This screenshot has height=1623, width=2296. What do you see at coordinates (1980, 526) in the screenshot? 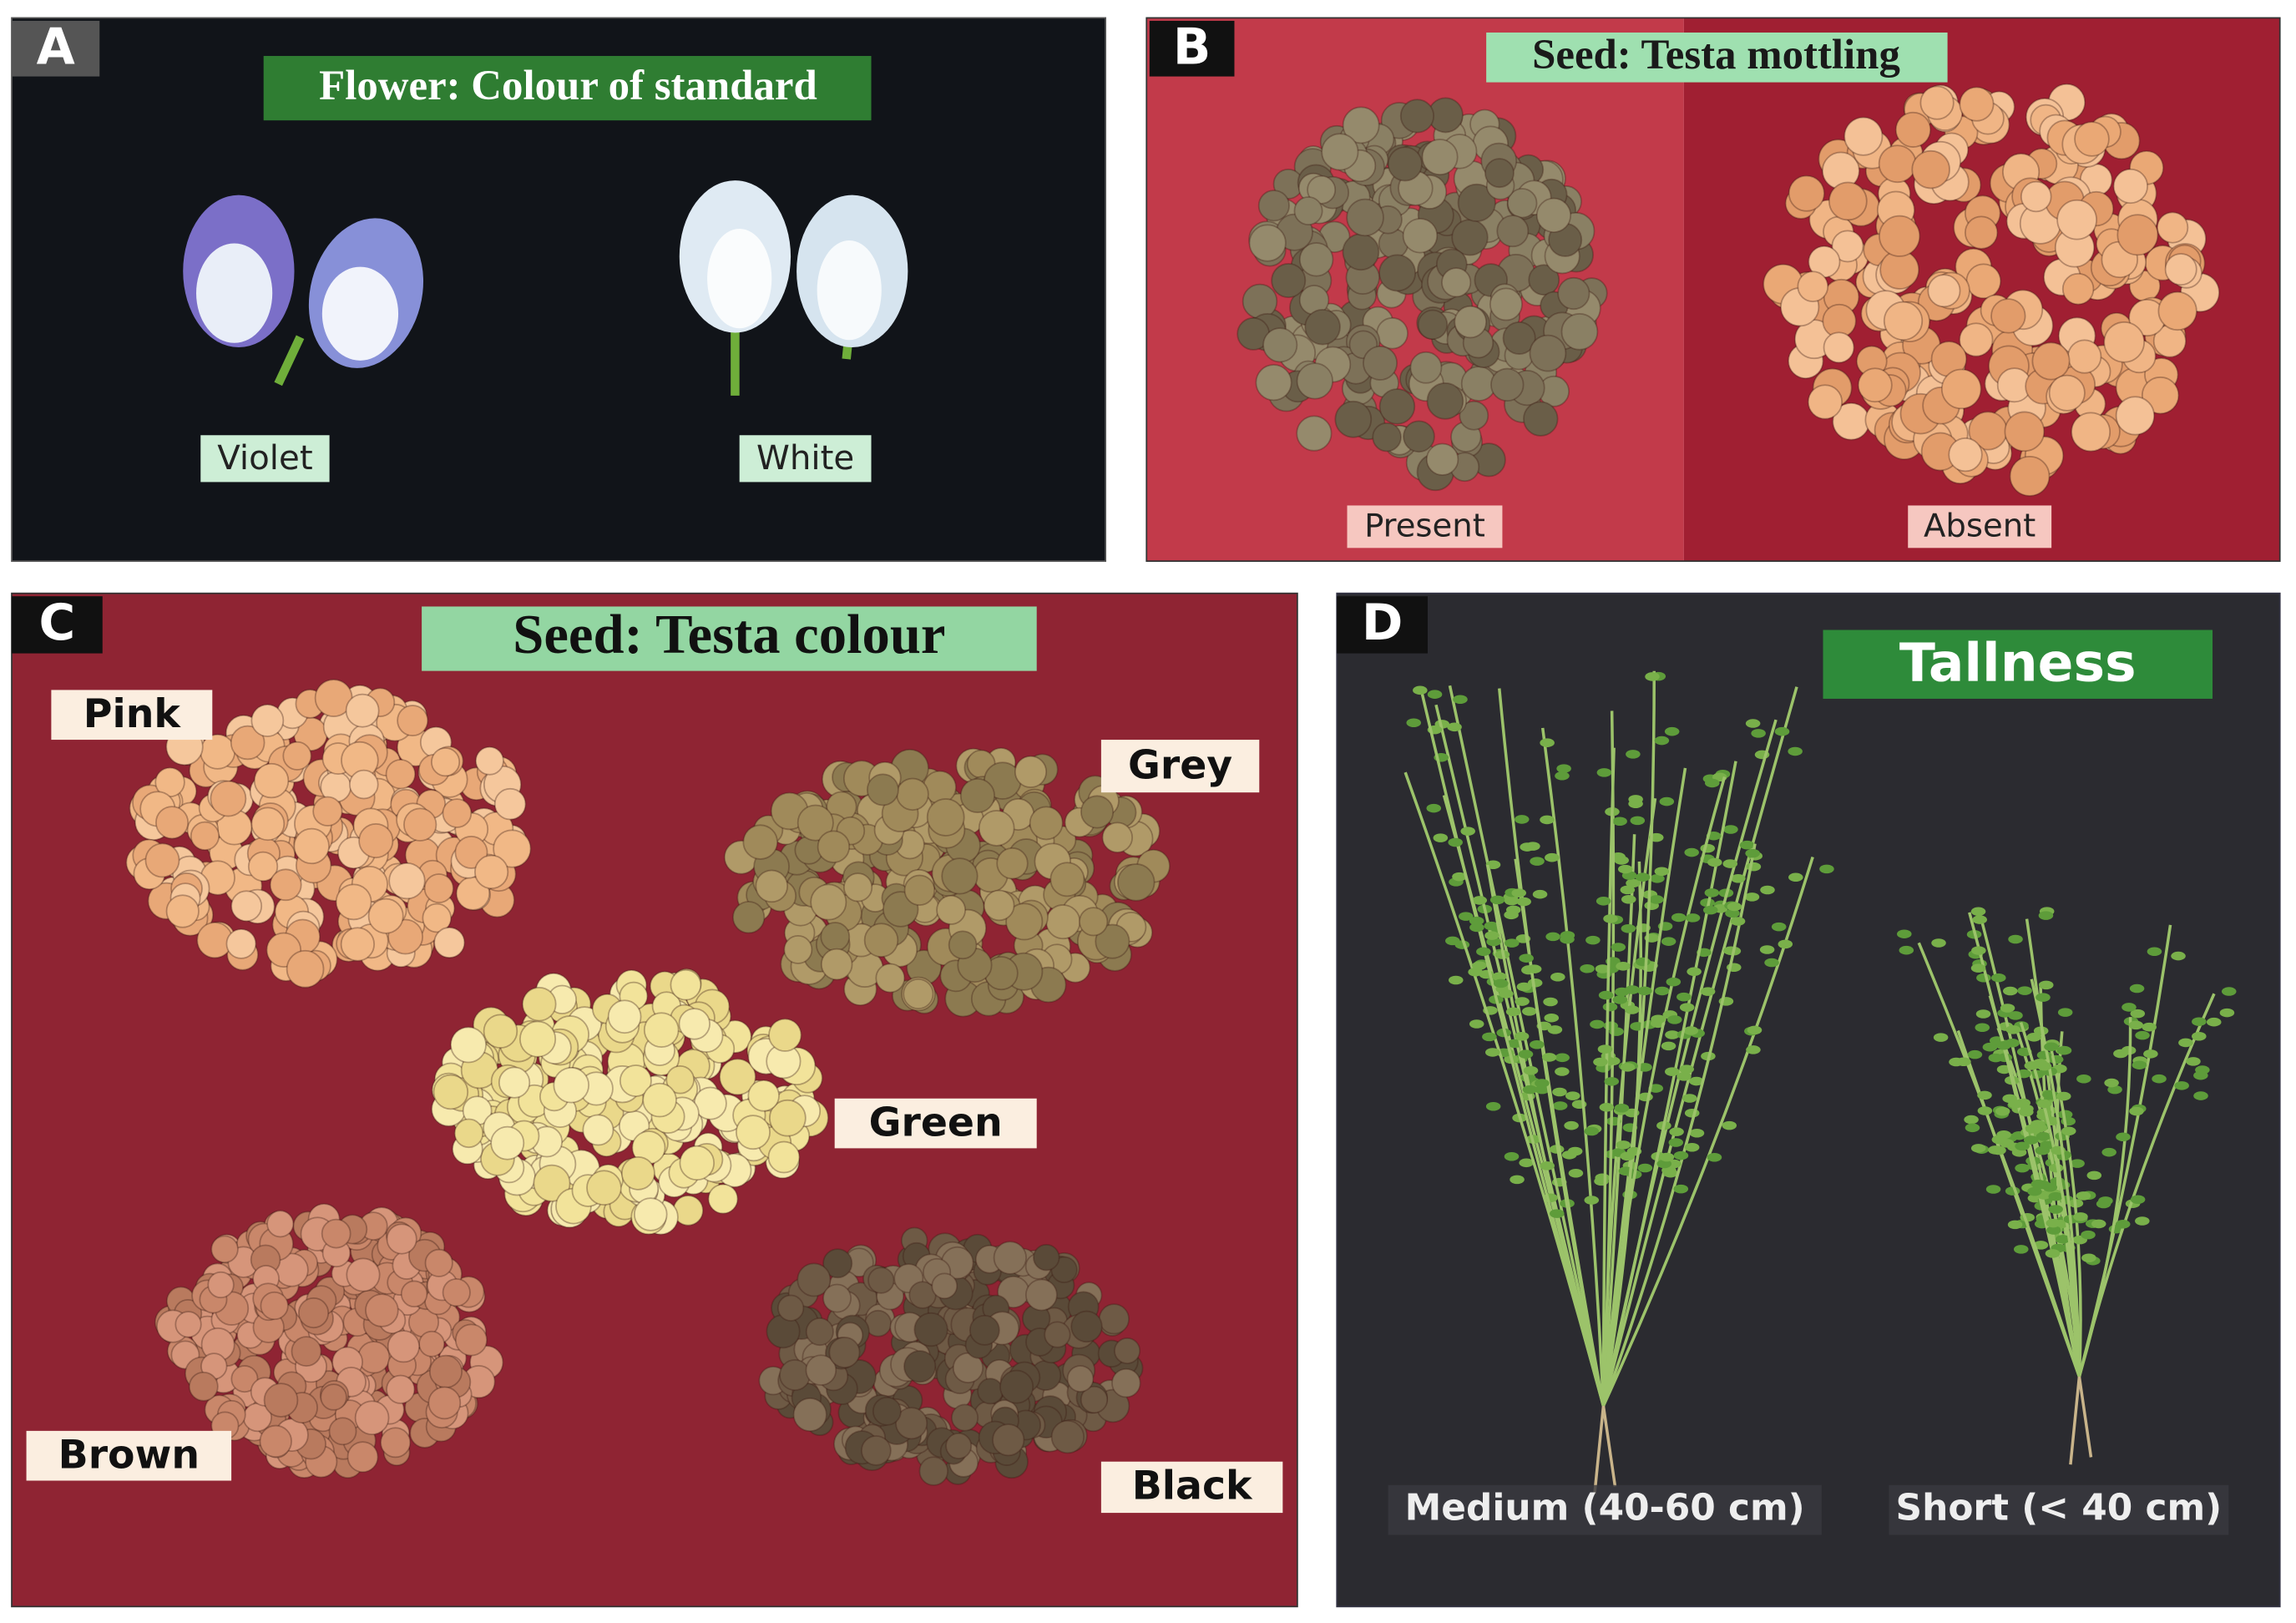
I see `label: Absent` at bounding box center [1980, 526].